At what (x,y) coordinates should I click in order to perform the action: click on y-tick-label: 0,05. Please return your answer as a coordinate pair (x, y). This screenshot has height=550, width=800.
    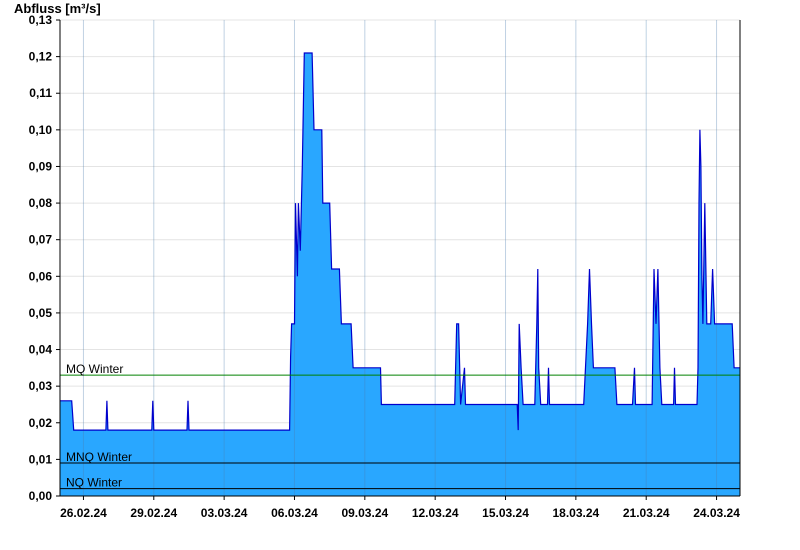
    Looking at the image, I should click on (41, 313).